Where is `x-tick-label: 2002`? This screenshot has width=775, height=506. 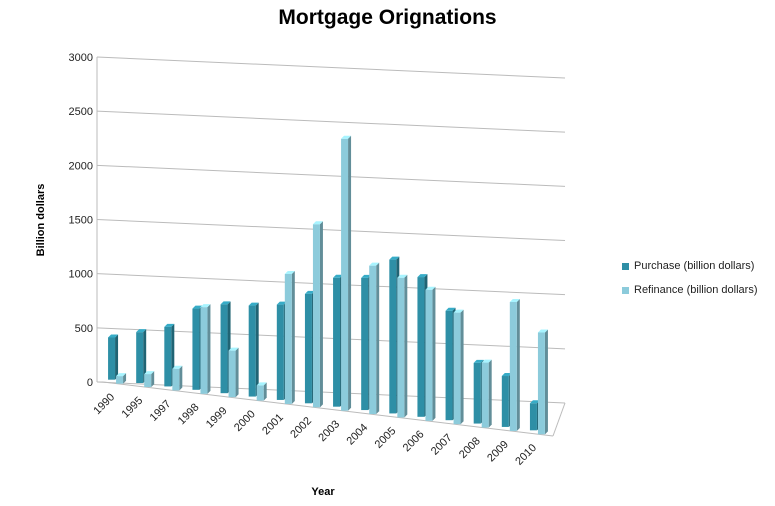
x-tick-label: 2002 is located at coordinates (301, 428).